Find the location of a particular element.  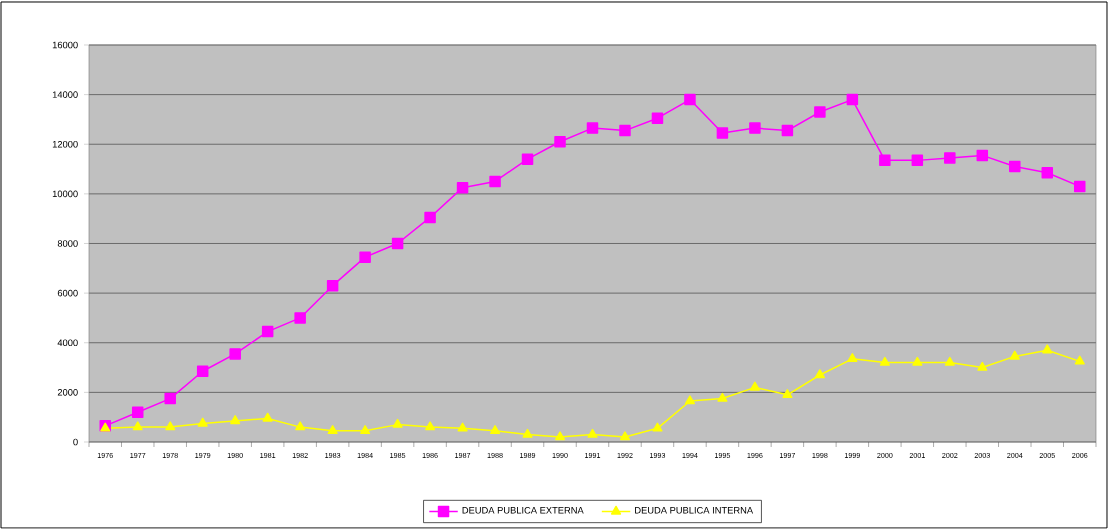

y-tick-label: 10000 is located at coordinates (65, 194).